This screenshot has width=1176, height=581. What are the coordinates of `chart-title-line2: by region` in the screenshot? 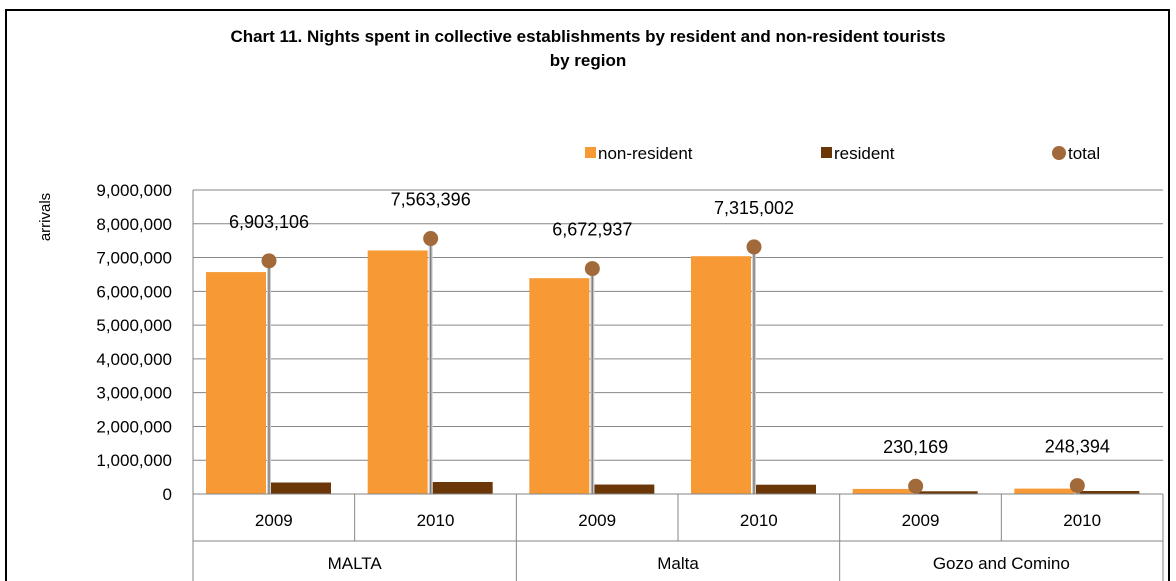 It's located at (588, 60).